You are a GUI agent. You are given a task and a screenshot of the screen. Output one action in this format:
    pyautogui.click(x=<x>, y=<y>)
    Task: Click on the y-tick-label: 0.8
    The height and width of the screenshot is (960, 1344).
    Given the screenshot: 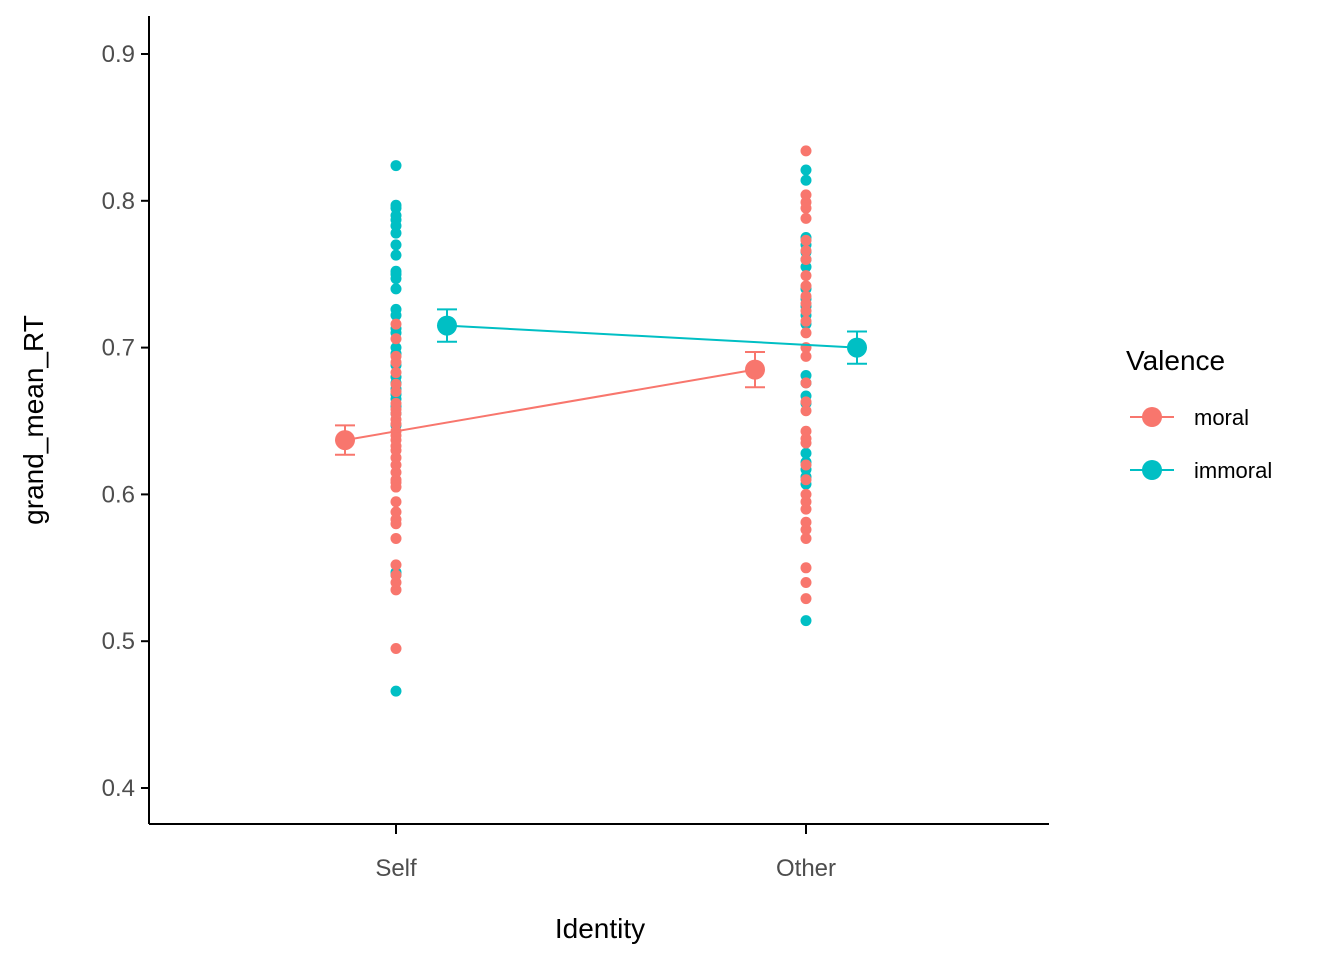 What is the action you would take?
    pyautogui.click(x=118, y=201)
    